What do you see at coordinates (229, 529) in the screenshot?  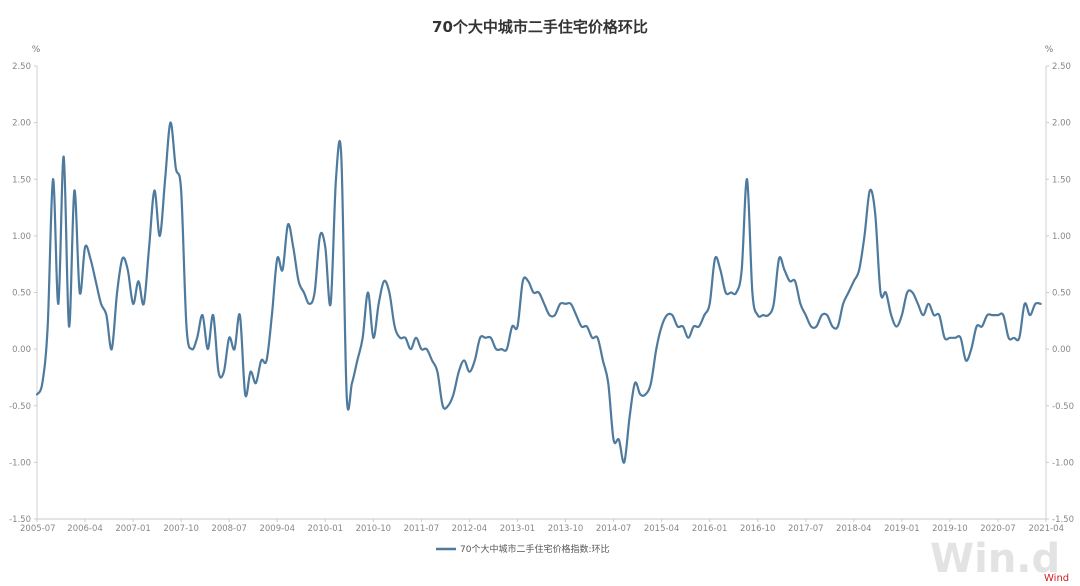 I see `x-tick-4: 2008-07` at bounding box center [229, 529].